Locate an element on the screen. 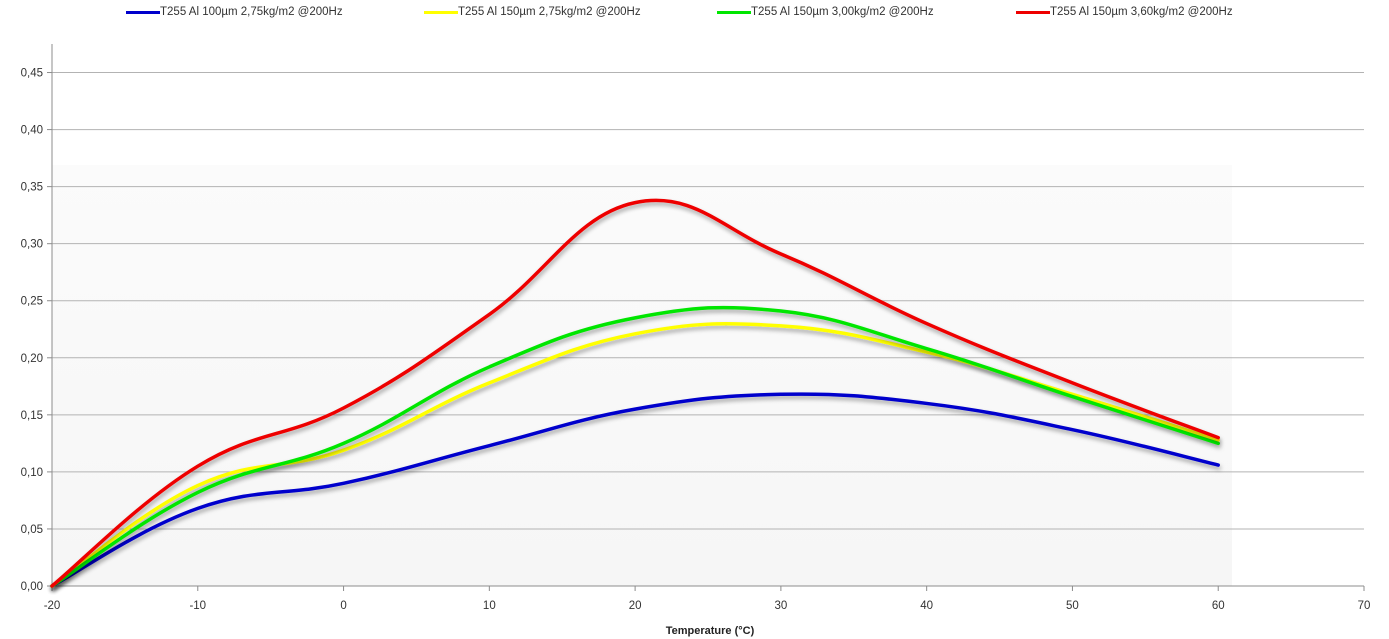 This screenshot has height=639, width=1389. legend-label-series-4: T255 Al 150µm 3,60kg/m2 @200Hz is located at coordinates (1141, 12).